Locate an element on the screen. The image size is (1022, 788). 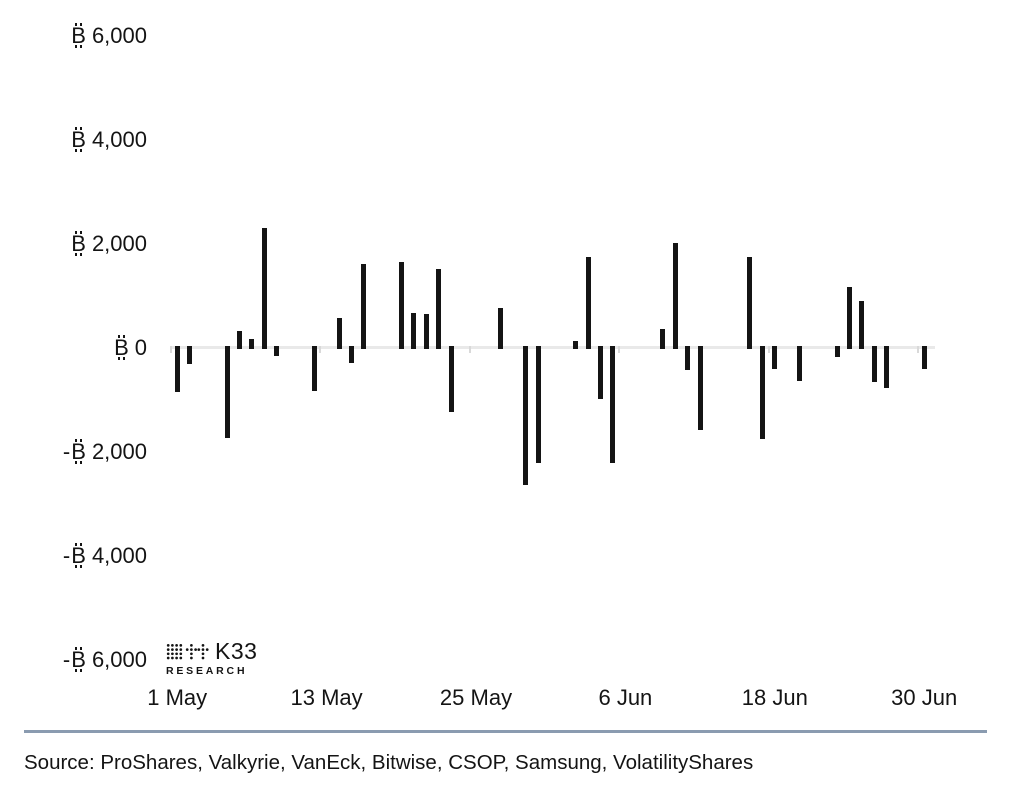
y-axis-label: -B 6,000 is located at coordinates (104, 659).